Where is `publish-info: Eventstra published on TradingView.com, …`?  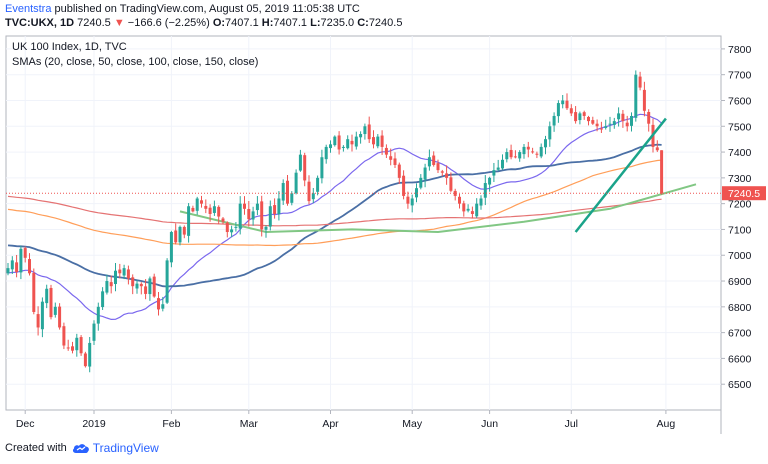
publish-info: Eventstra published on TradingView.com, … is located at coordinates (182, 9).